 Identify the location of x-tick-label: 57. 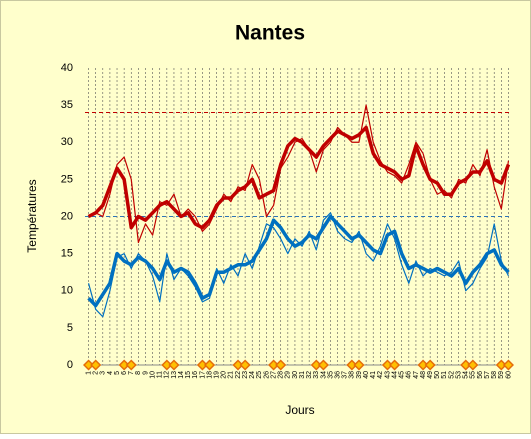
(487, 375).